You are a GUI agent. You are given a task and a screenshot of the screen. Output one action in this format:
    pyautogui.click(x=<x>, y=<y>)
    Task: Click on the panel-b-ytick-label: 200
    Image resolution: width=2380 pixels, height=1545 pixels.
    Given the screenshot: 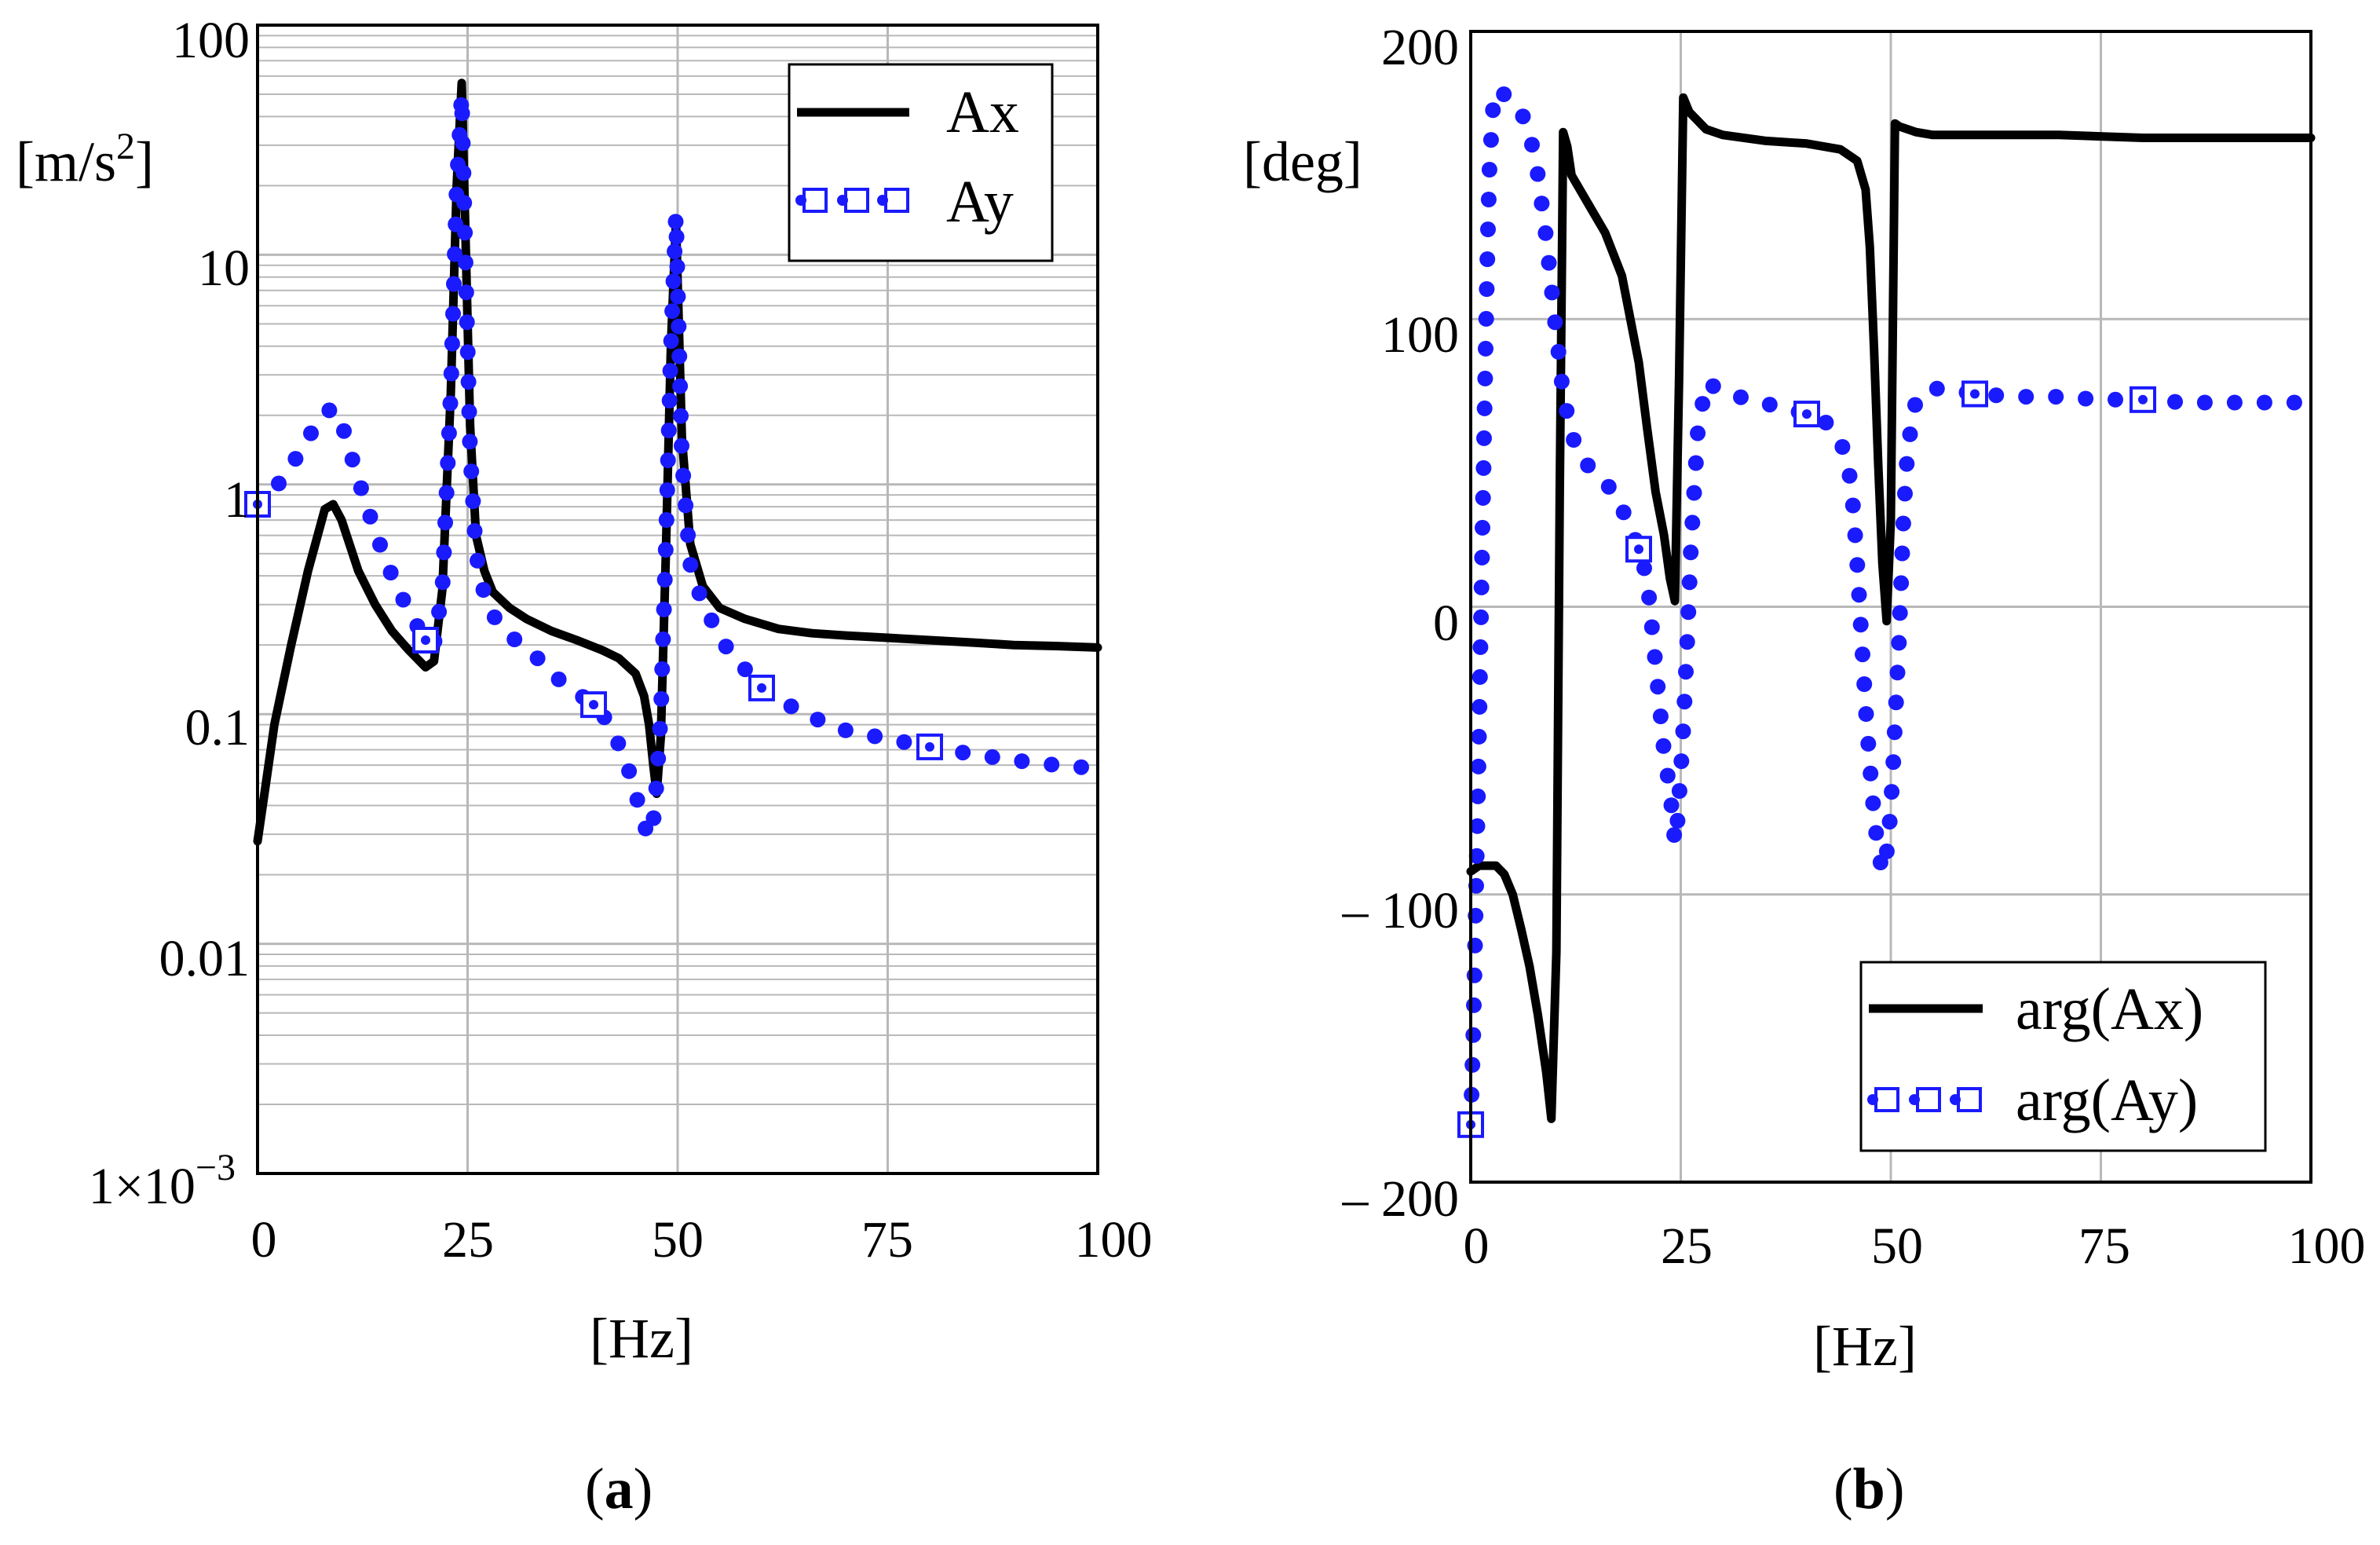 What is the action you would take?
    pyautogui.click(x=1420, y=47)
    